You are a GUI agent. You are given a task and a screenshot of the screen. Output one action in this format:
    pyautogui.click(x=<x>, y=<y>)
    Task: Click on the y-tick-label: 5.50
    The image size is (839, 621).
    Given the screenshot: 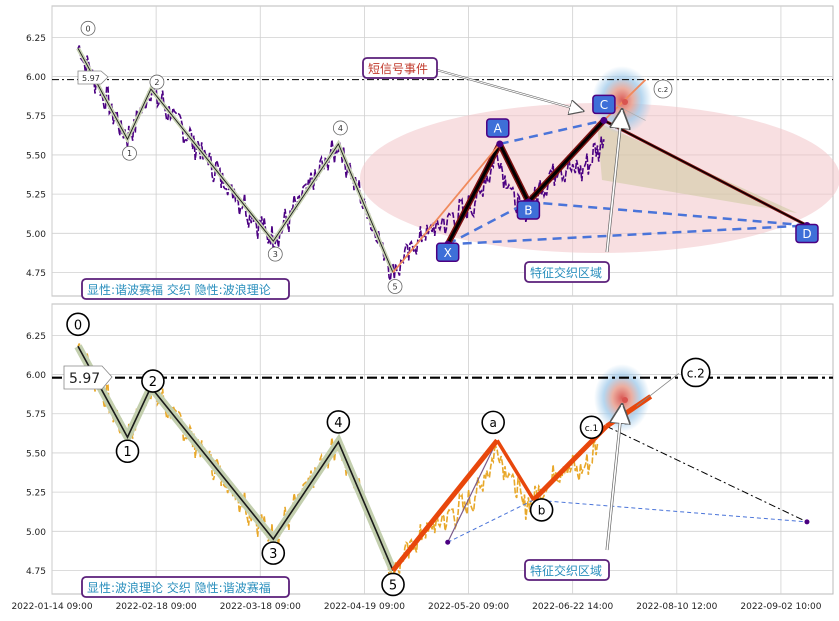 What is the action you would take?
    pyautogui.click(x=36, y=454)
    